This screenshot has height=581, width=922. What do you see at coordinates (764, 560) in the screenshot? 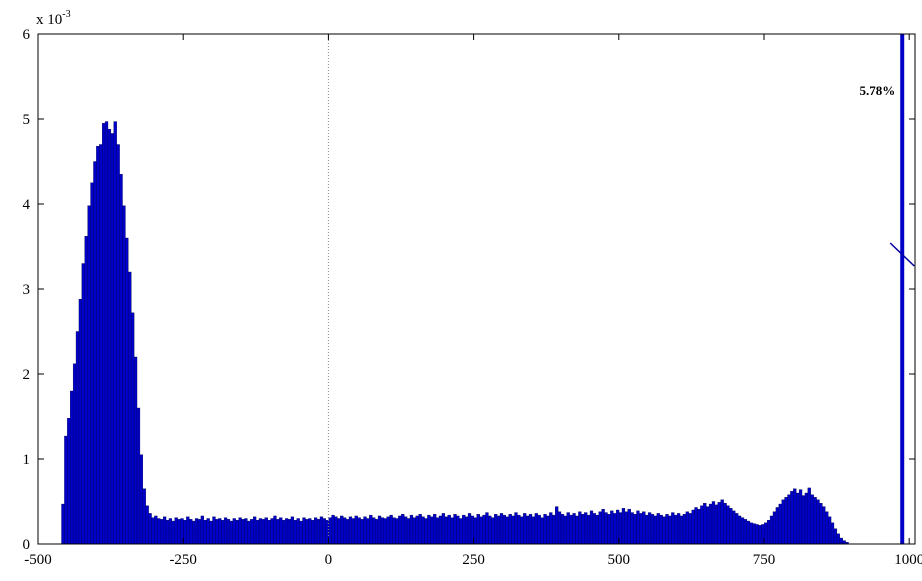
I see `x-tick-label: 750` at bounding box center [764, 560].